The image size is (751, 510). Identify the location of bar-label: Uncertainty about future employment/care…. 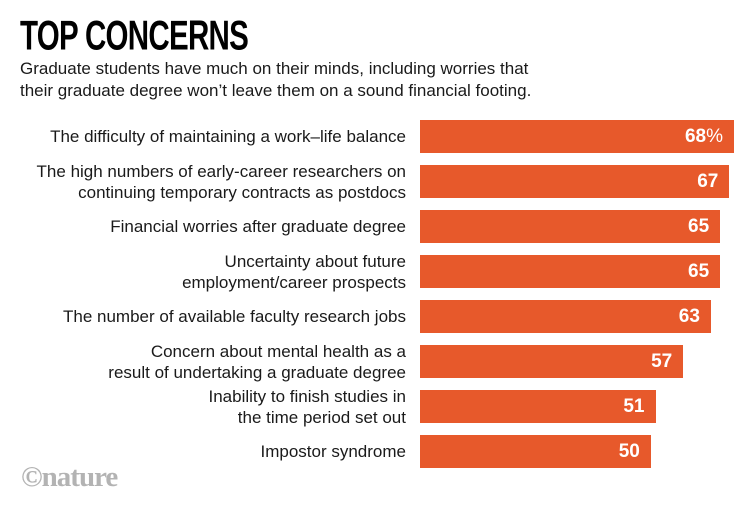
(294, 271).